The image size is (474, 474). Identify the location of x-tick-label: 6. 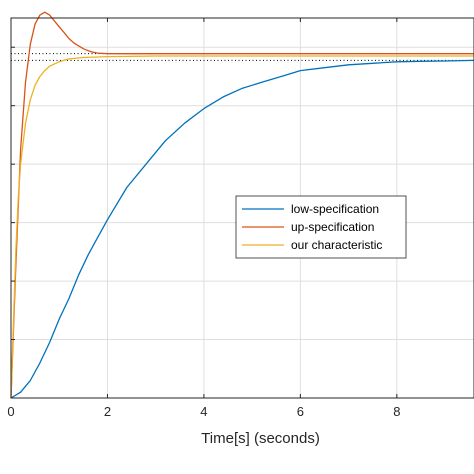
(300, 411).